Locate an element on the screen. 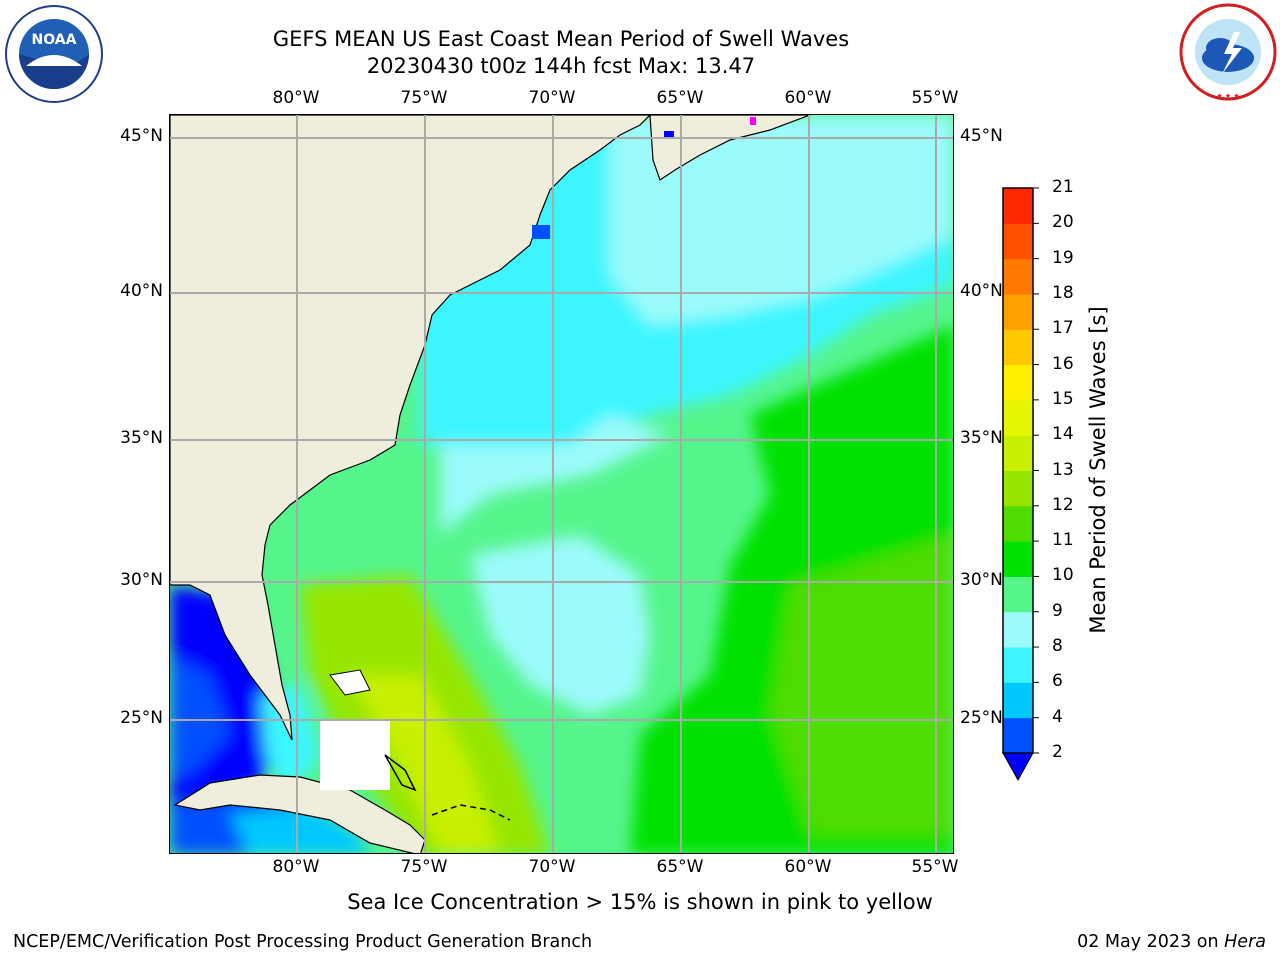 Image resolution: width=1280 pixels, height=960 pixels. colorbar is located at coordinates (1020, 484).